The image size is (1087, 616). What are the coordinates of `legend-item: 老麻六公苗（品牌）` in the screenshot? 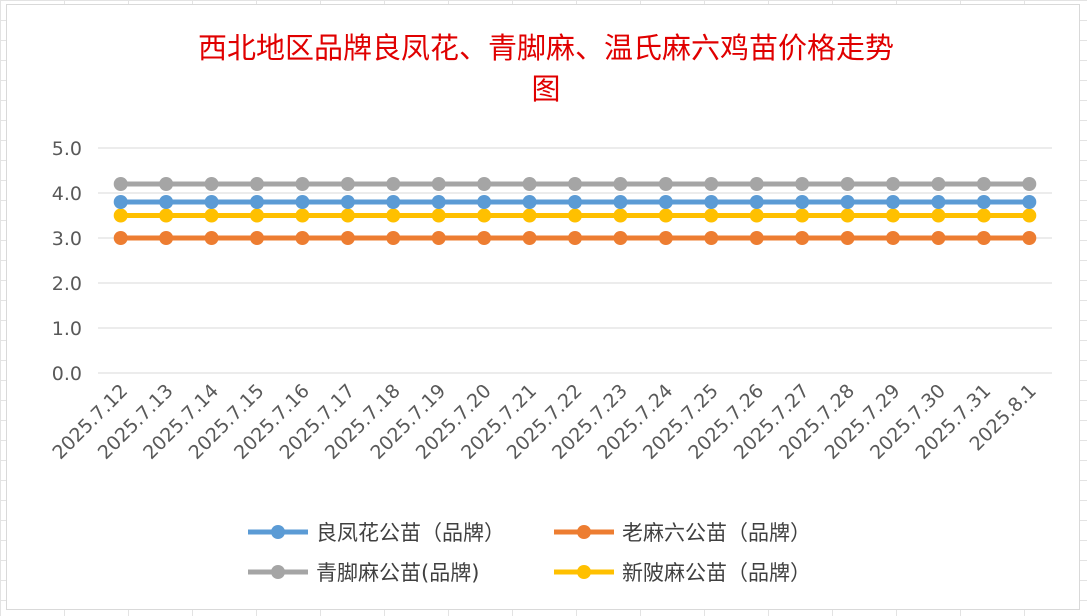 It's located at (682, 533).